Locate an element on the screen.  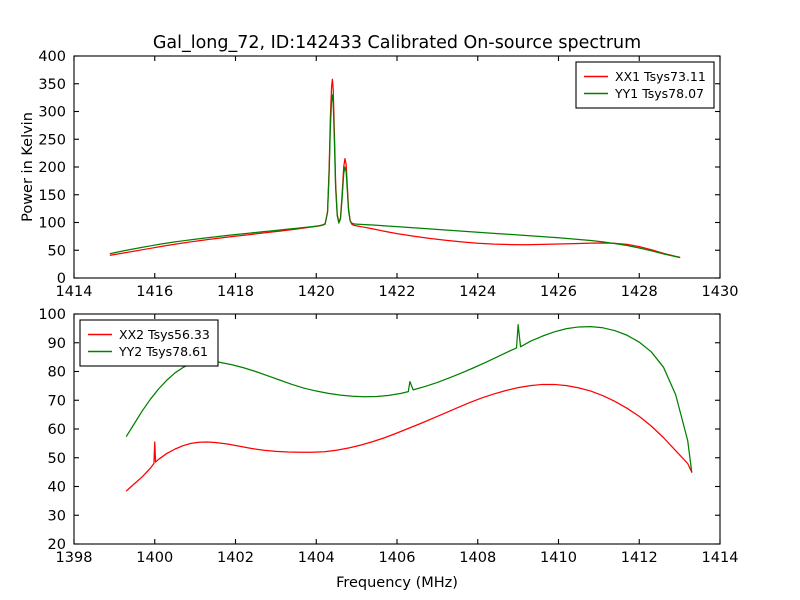
x-tick-label: 1430 is located at coordinates (720, 292).